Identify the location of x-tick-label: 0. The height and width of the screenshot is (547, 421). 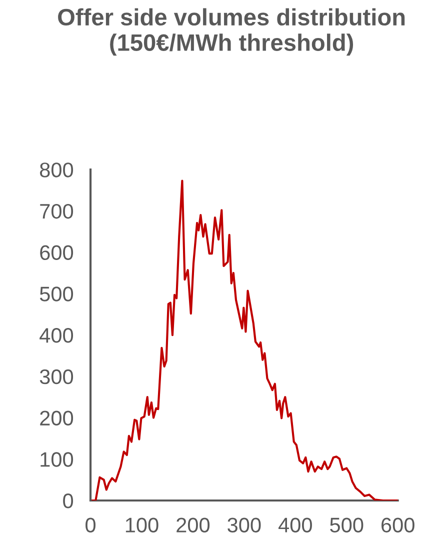
(91, 525).